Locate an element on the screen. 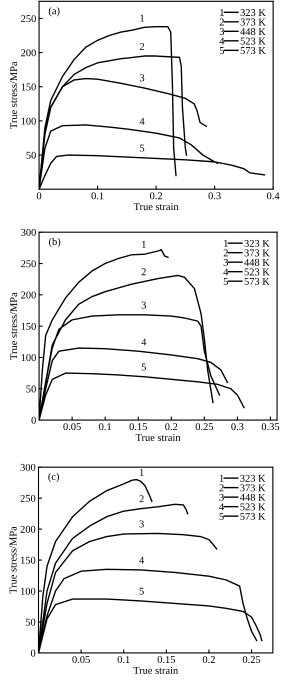 This screenshot has width=281, height=683. x-tick-label: 0.35 is located at coordinates (271, 426).